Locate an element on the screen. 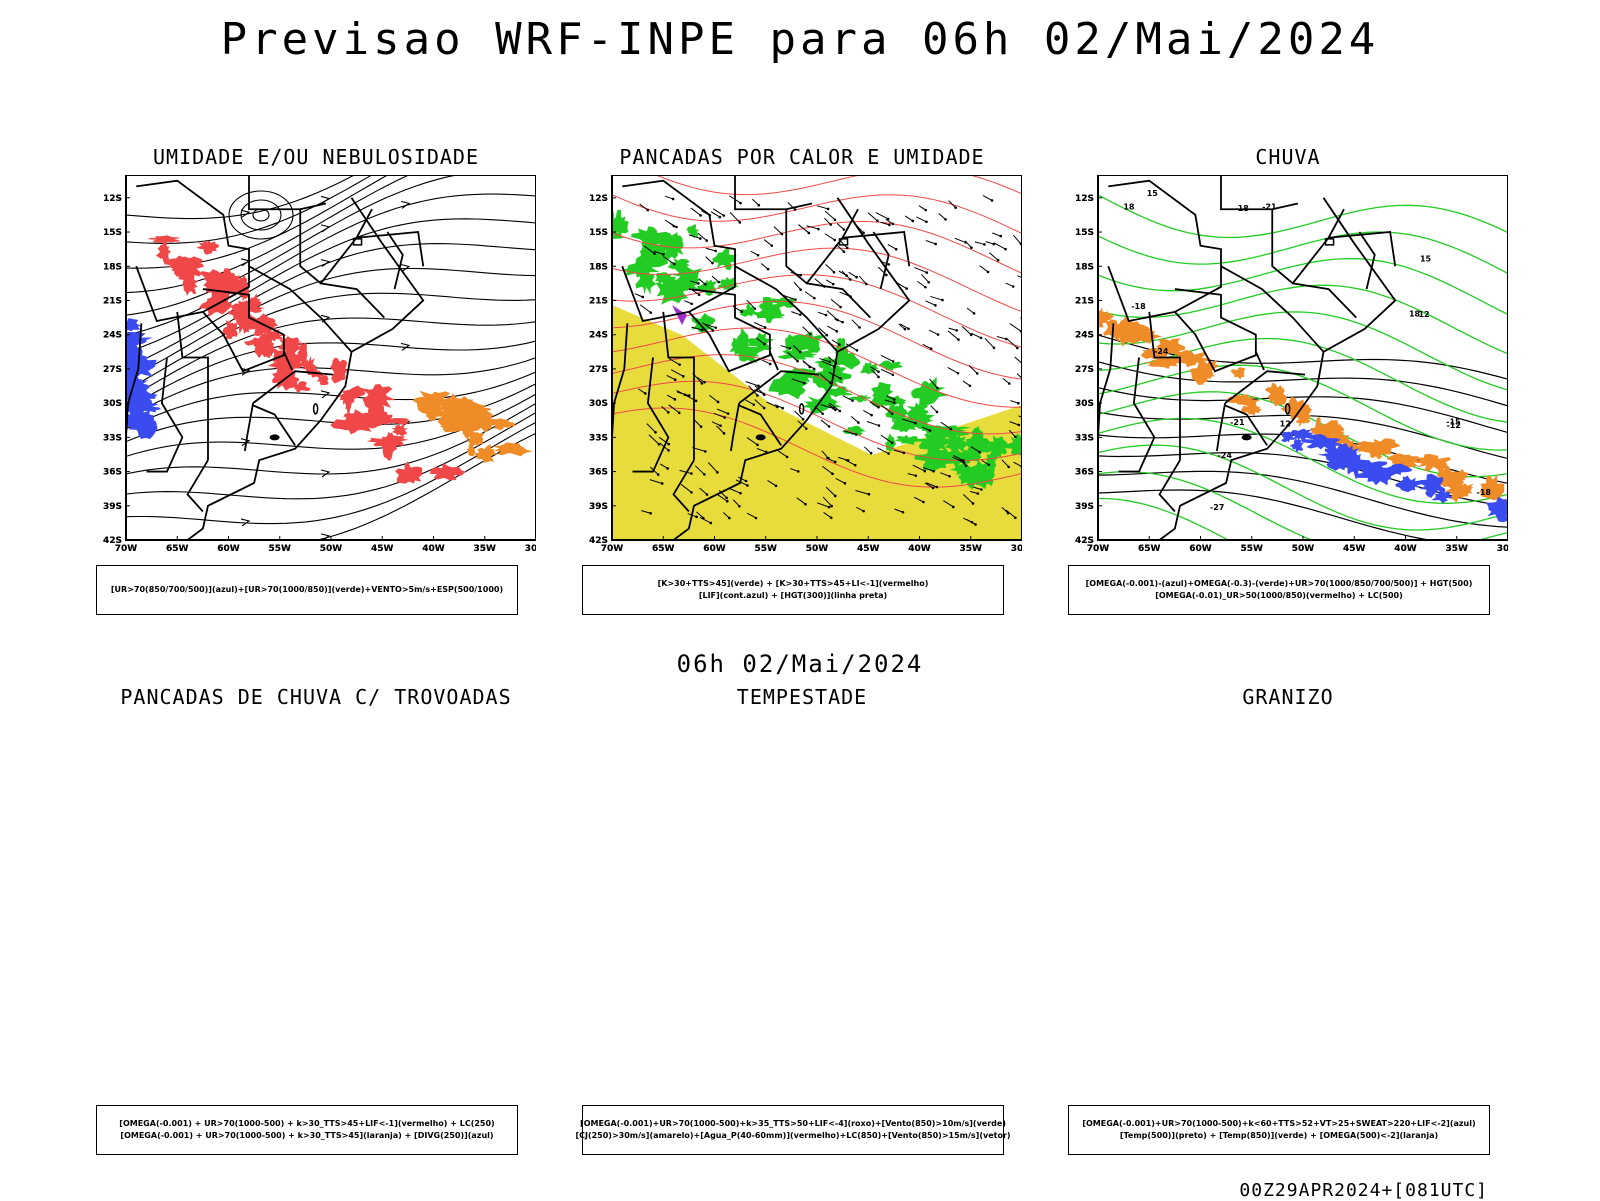 Image resolution: width=1600 pixels, height=1201 pixels. lon-tick-label: 45W is located at coordinates (1354, 549).